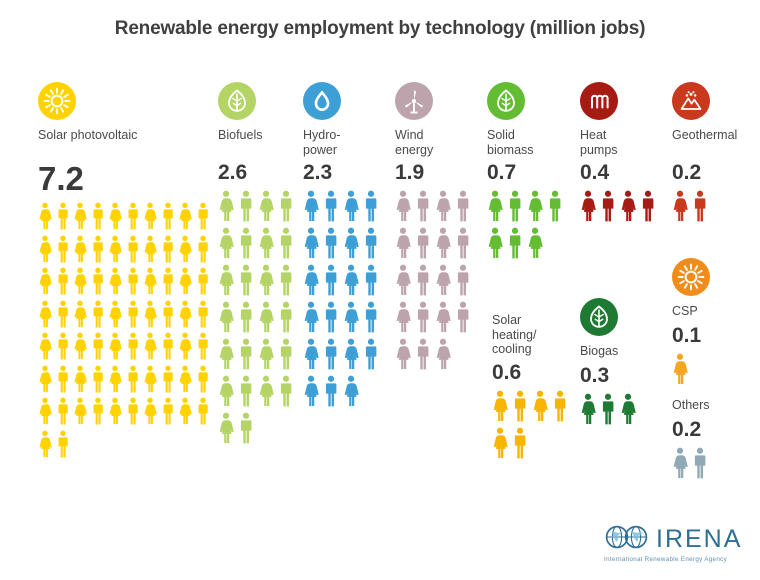 The height and width of the screenshot is (580, 760). Describe the element at coordinates (713, 465) in the screenshot. I see `pictogram-group-others` at that location.